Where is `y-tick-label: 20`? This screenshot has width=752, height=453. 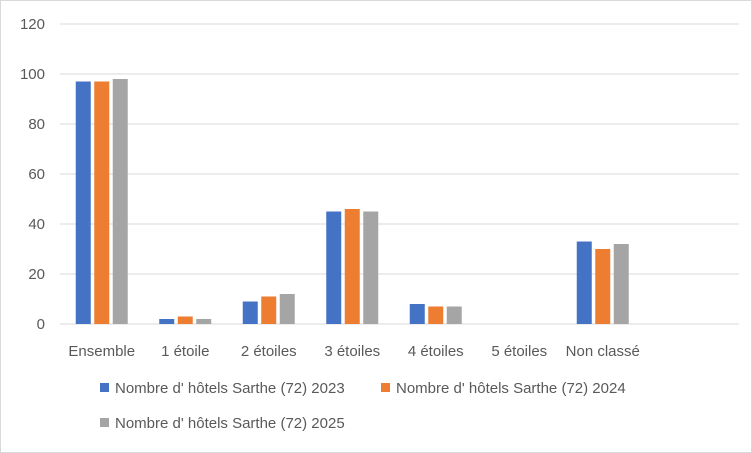
y-tick-label: 20 is located at coordinates (36, 274).